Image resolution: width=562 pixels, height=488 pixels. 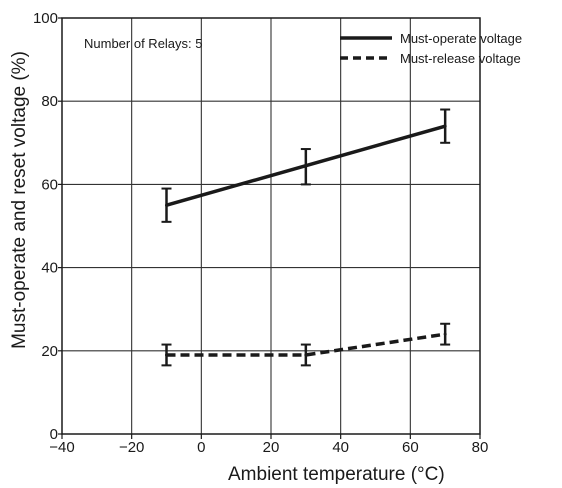 I want to click on x-tick-label: 40, so click(x=340, y=447).